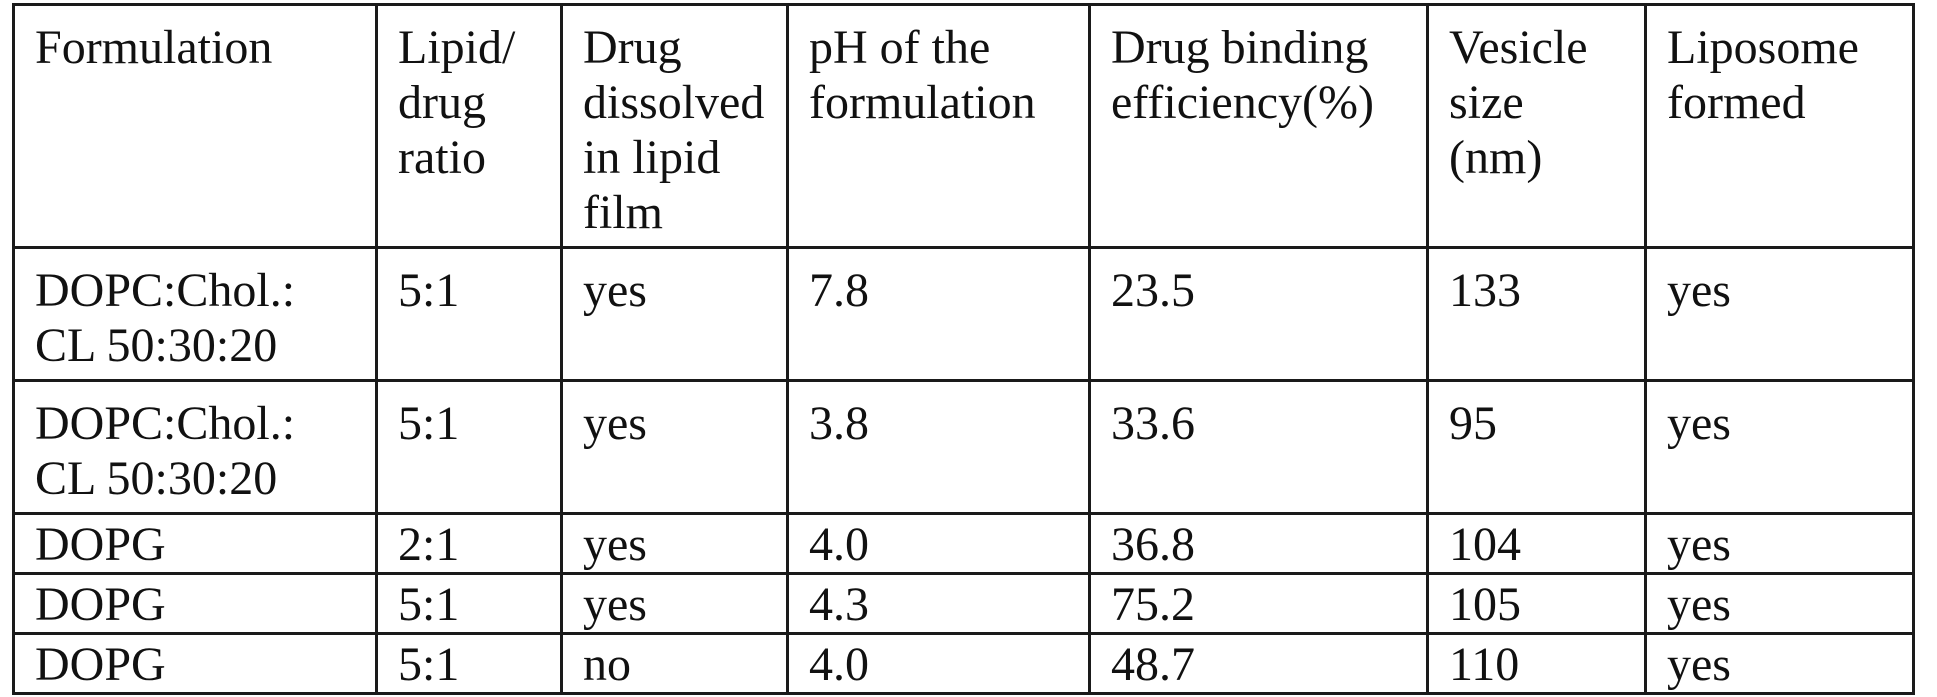 The image size is (1937, 697). I want to click on cell-drug-dissolved: no, so click(675, 664).